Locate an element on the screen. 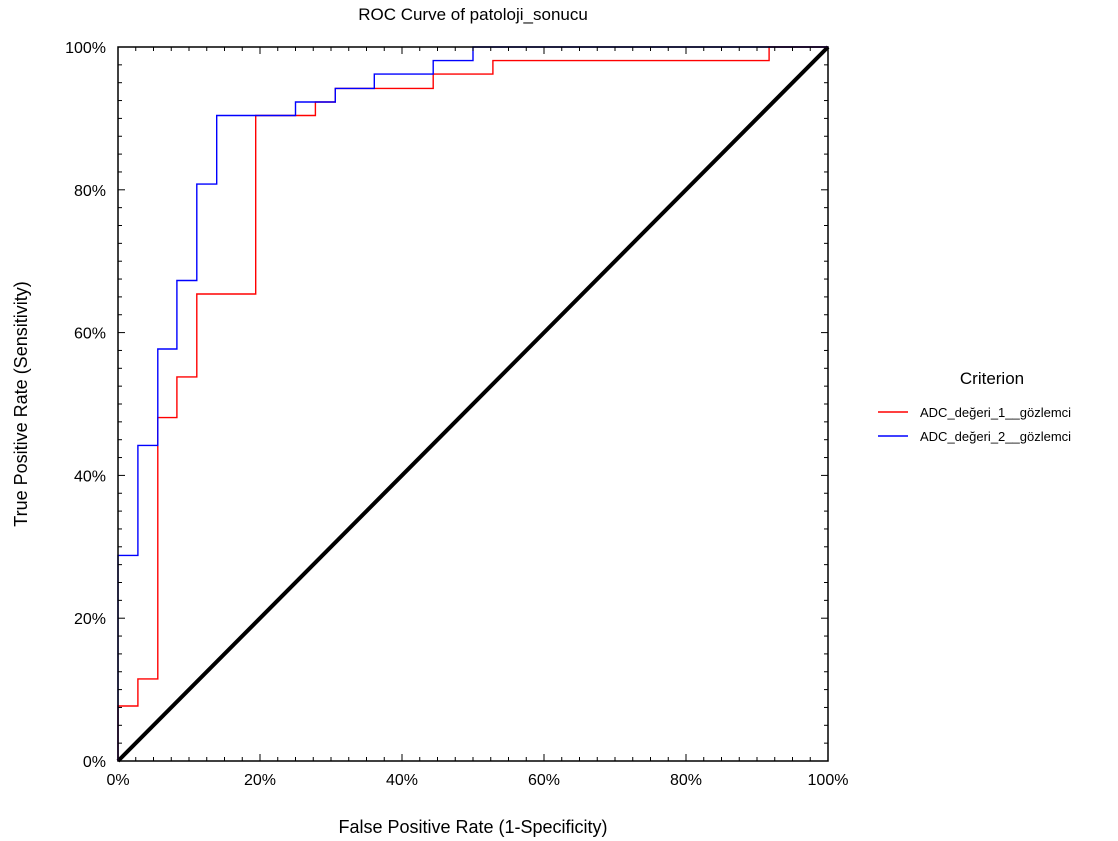 This screenshot has width=1118, height=841. y-tick-label: 0% is located at coordinates (94, 762).